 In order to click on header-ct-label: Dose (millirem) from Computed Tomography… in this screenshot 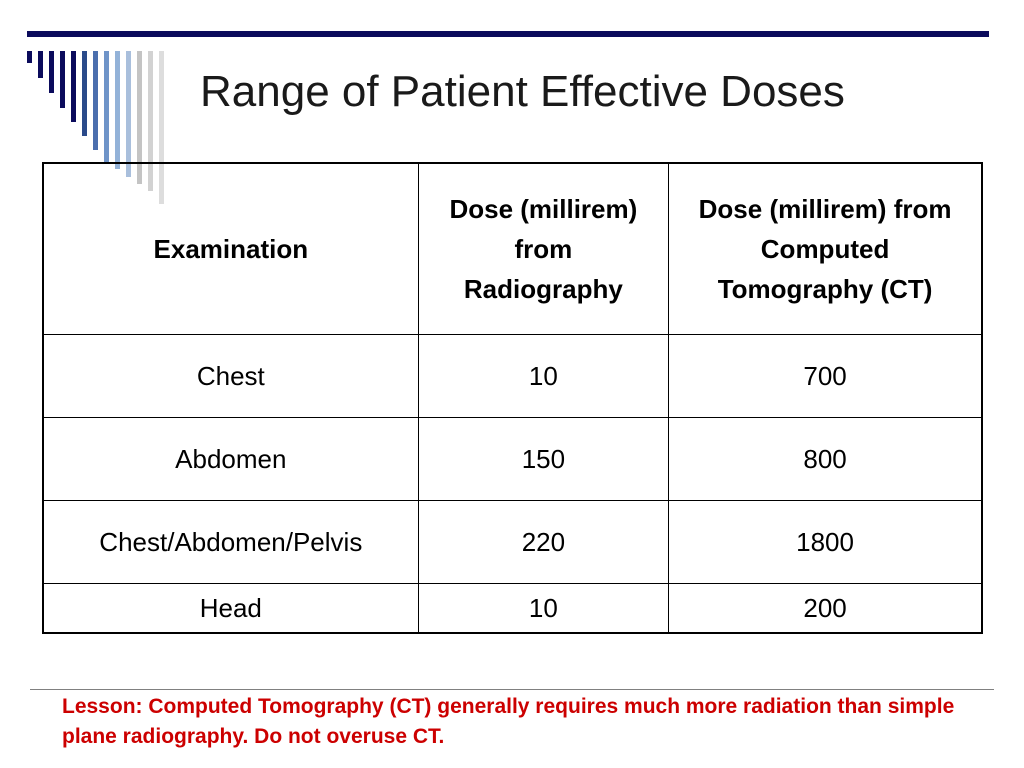, I will do `click(825, 249)`.